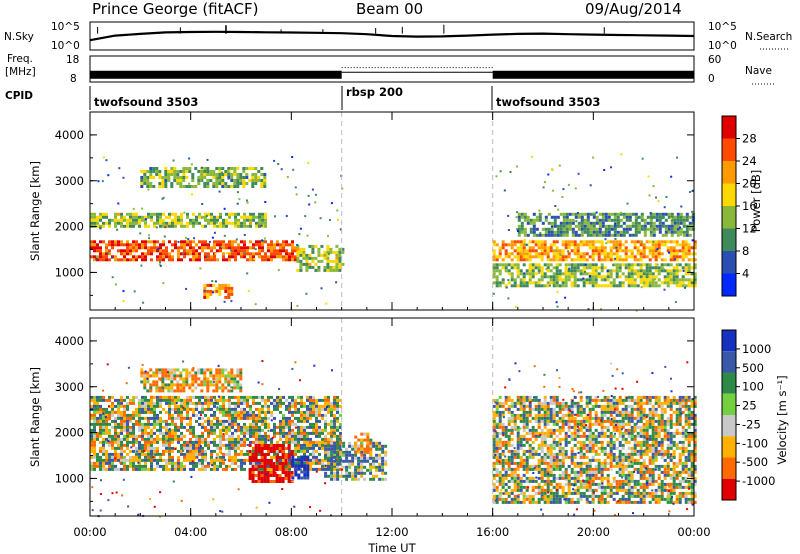  What do you see at coordinates (69, 227) in the screenshot?
I see `ytick-label: 2000` at bounding box center [69, 227].